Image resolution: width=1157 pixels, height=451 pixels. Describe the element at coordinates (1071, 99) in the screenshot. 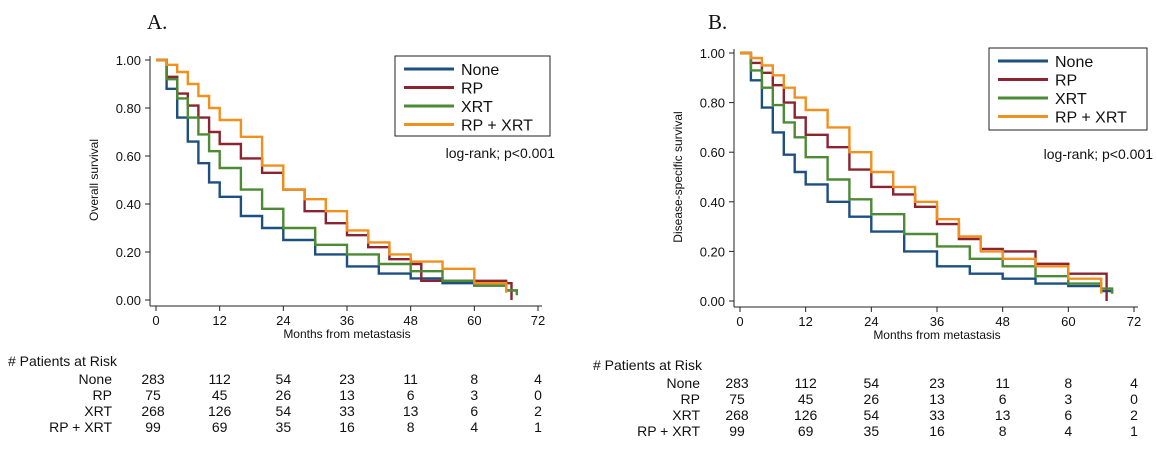

I see `legend-label: XRT` at that location.